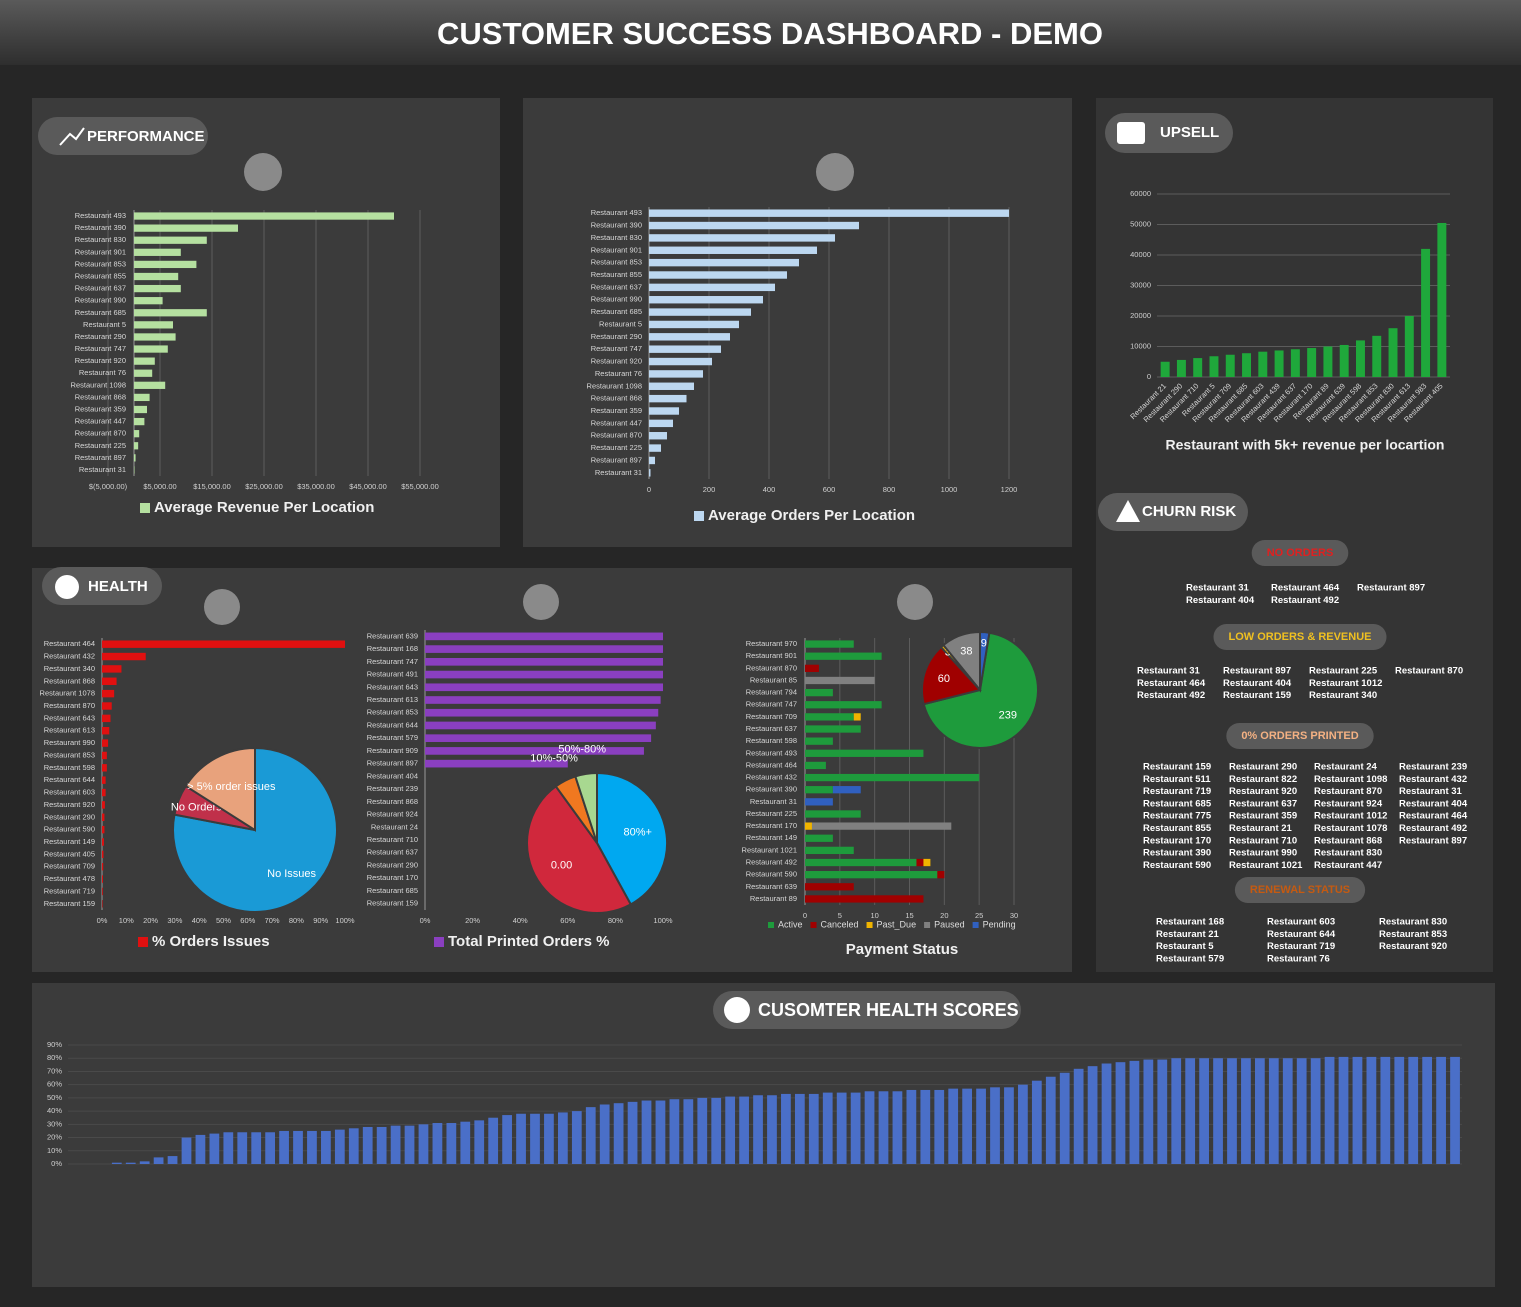 This screenshot has height=1307, width=1521. Describe the element at coordinates (771, 837) in the screenshot. I see `y-tick-label: Restaurant 149` at that location.